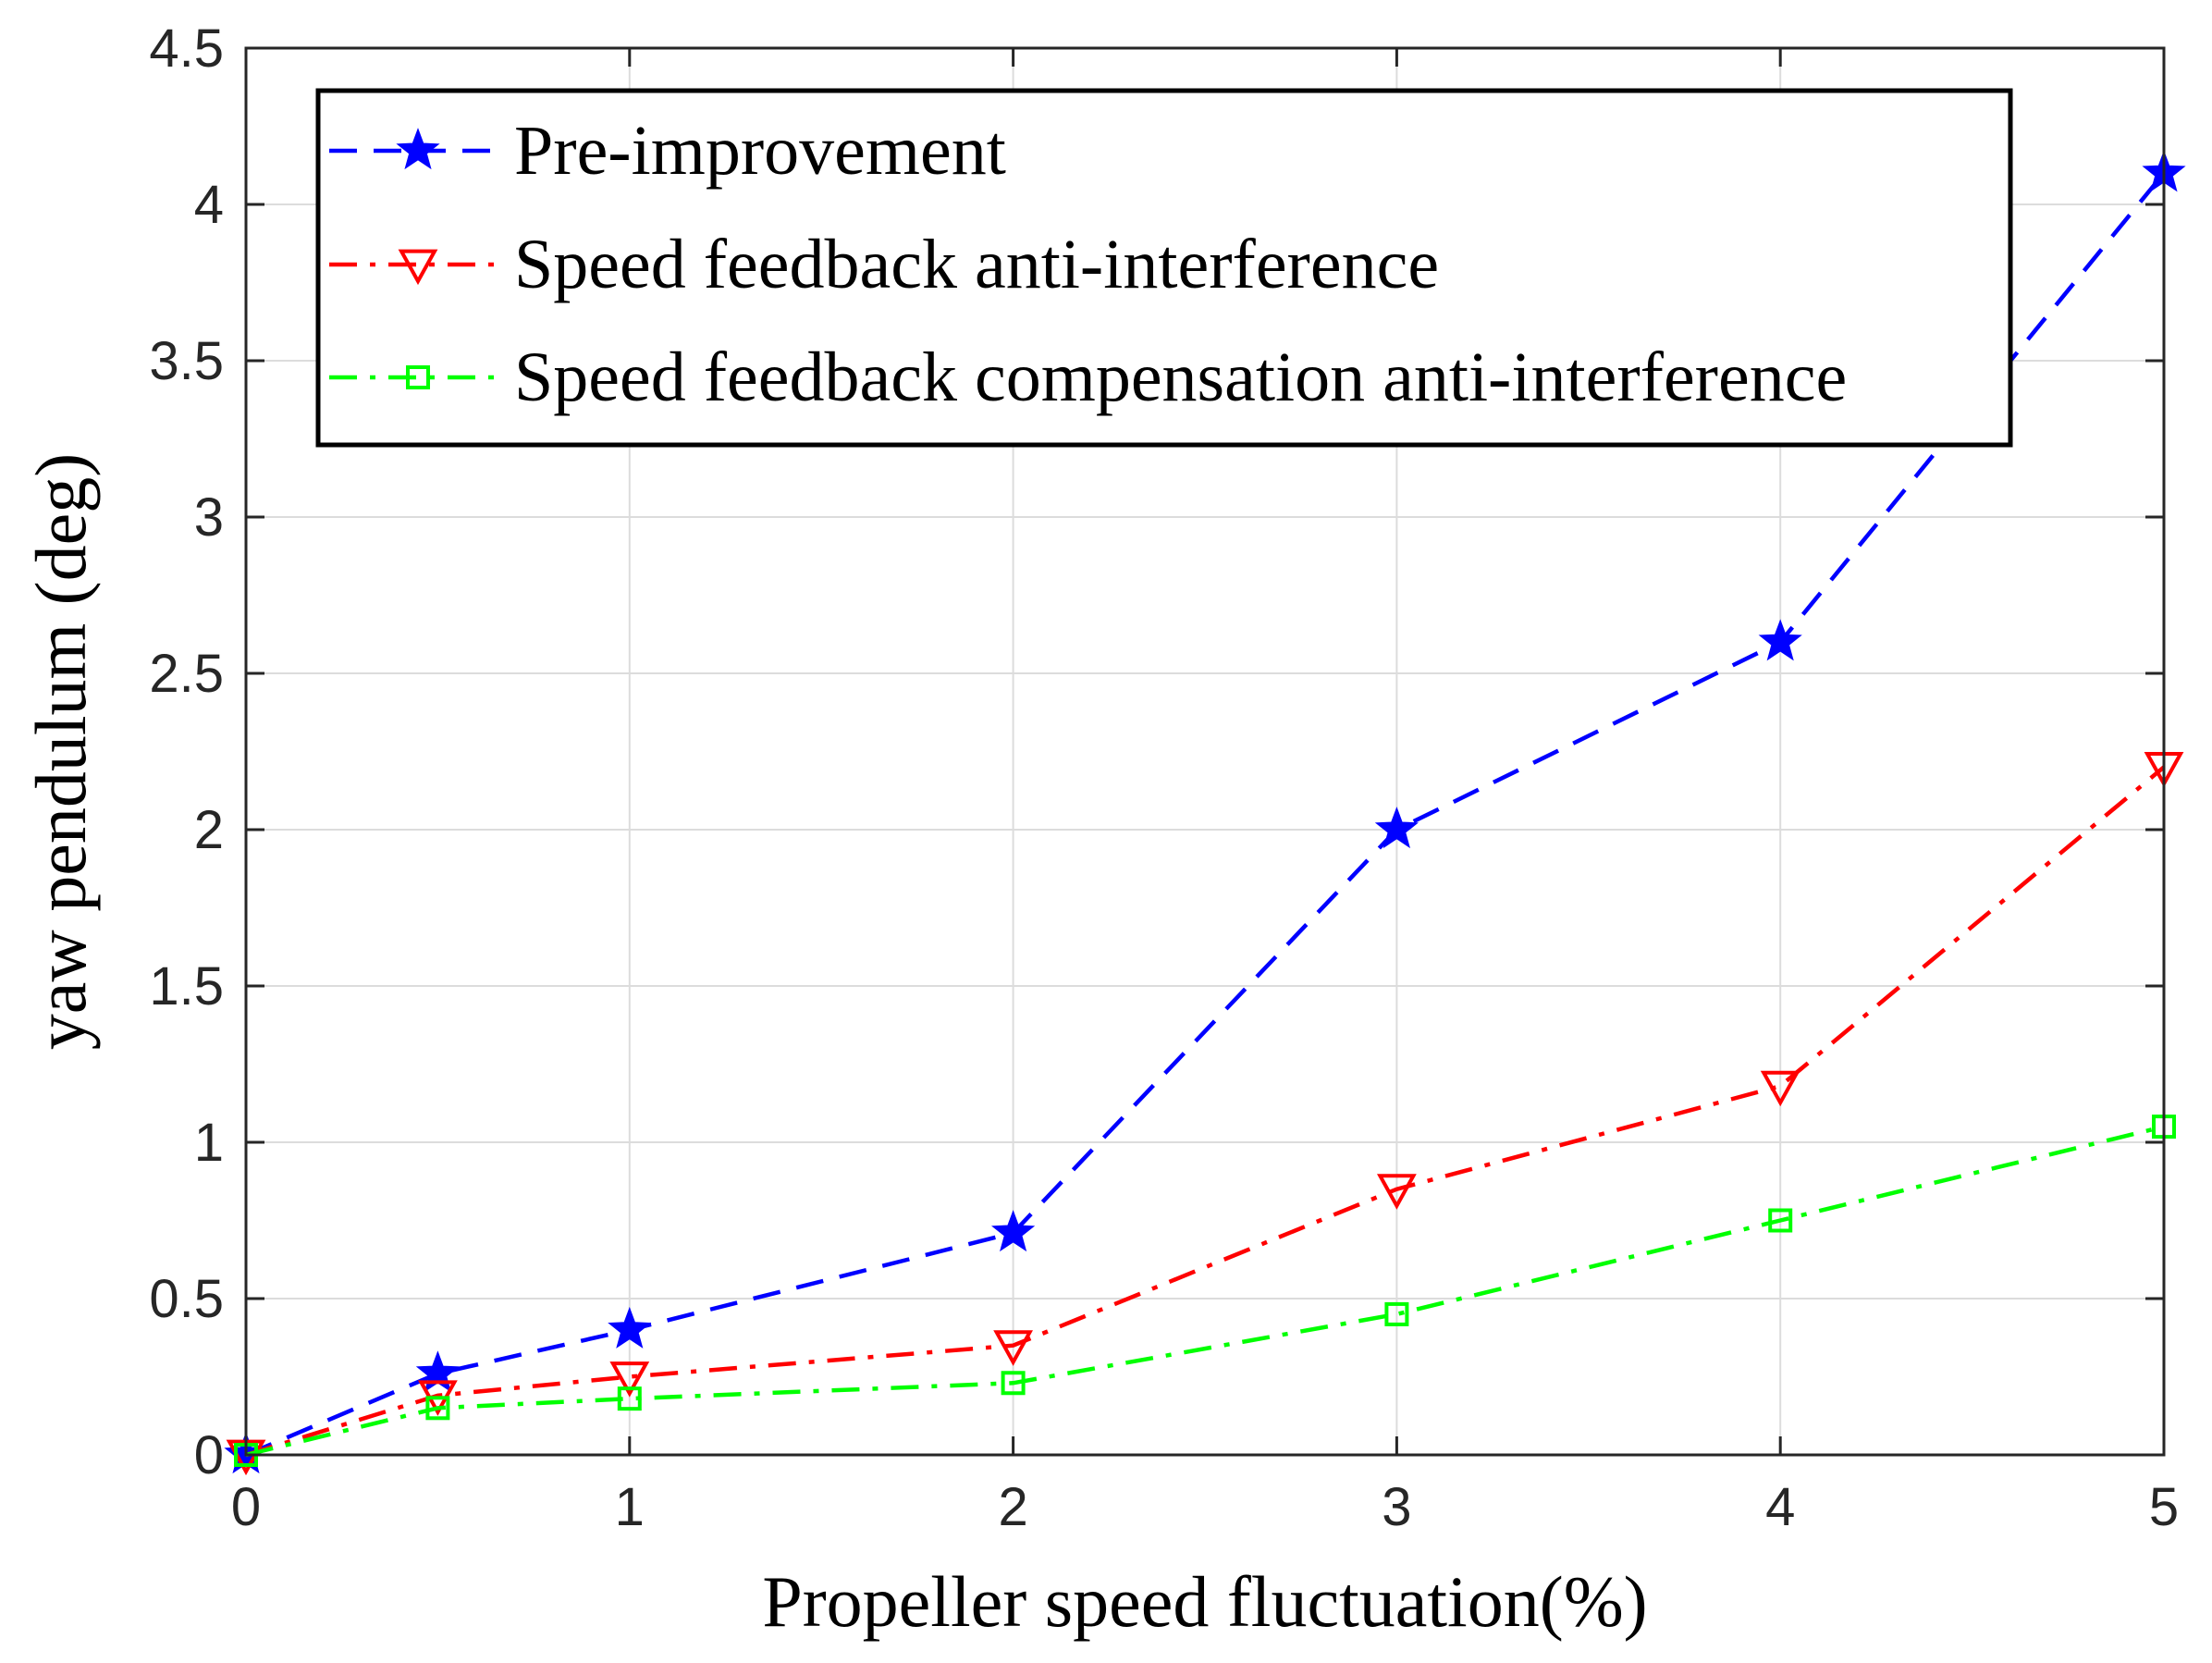  What do you see at coordinates (187, 48) in the screenshot?
I see `y-tick-label: 4.5` at bounding box center [187, 48].